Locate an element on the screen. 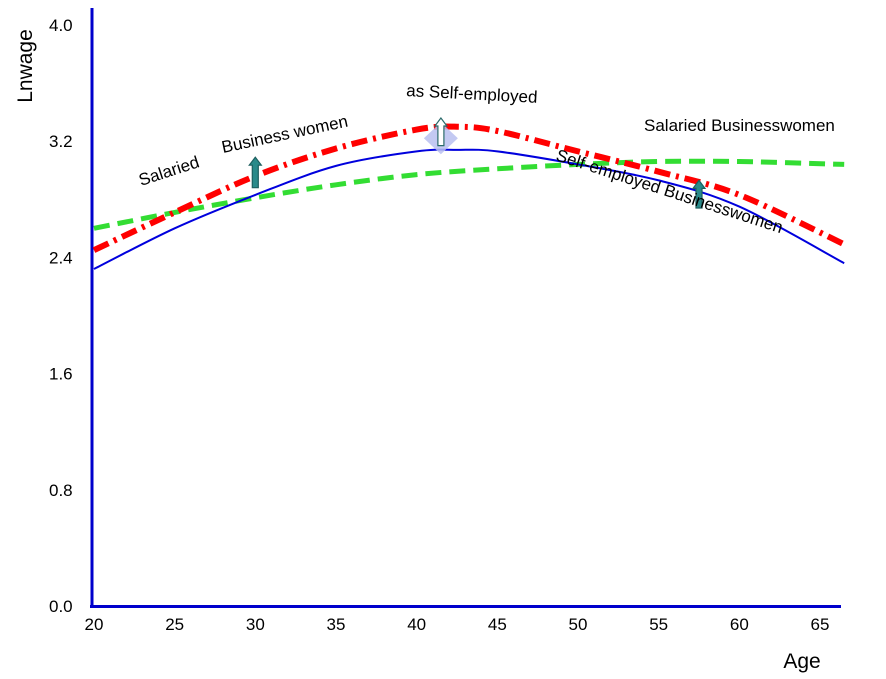  peak-arrow-up-icon is located at coordinates (441, 132).